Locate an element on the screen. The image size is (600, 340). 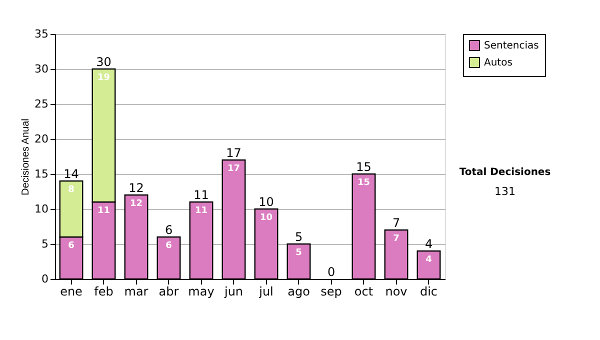
total-label: 14 is located at coordinates (71, 174).